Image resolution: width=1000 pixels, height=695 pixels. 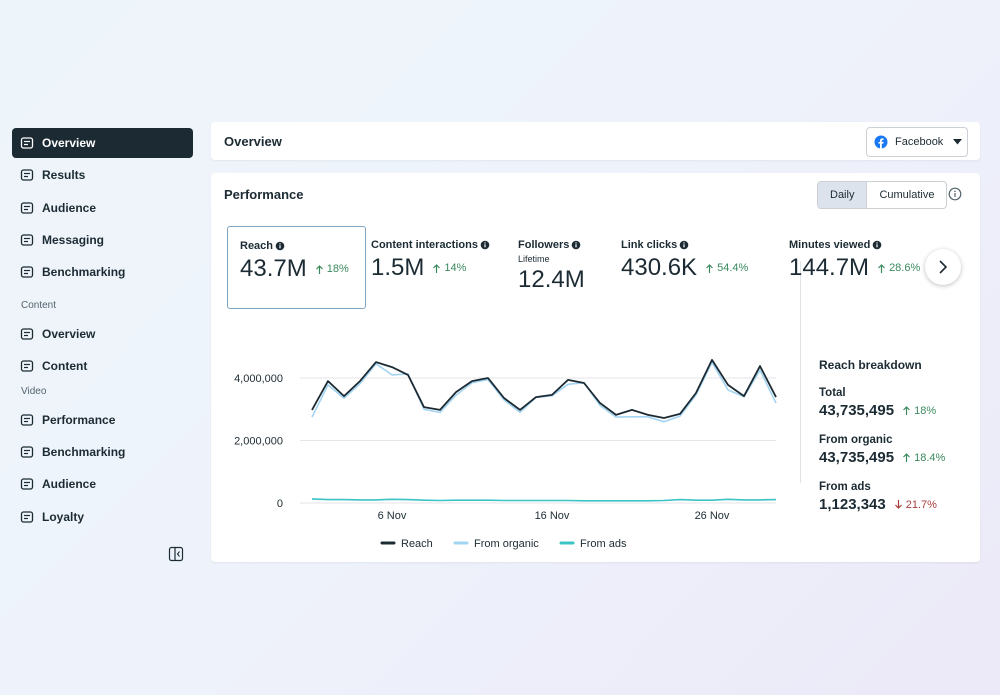 What do you see at coordinates (906, 195) in the screenshot?
I see `toggle-option: Cumulative` at bounding box center [906, 195].